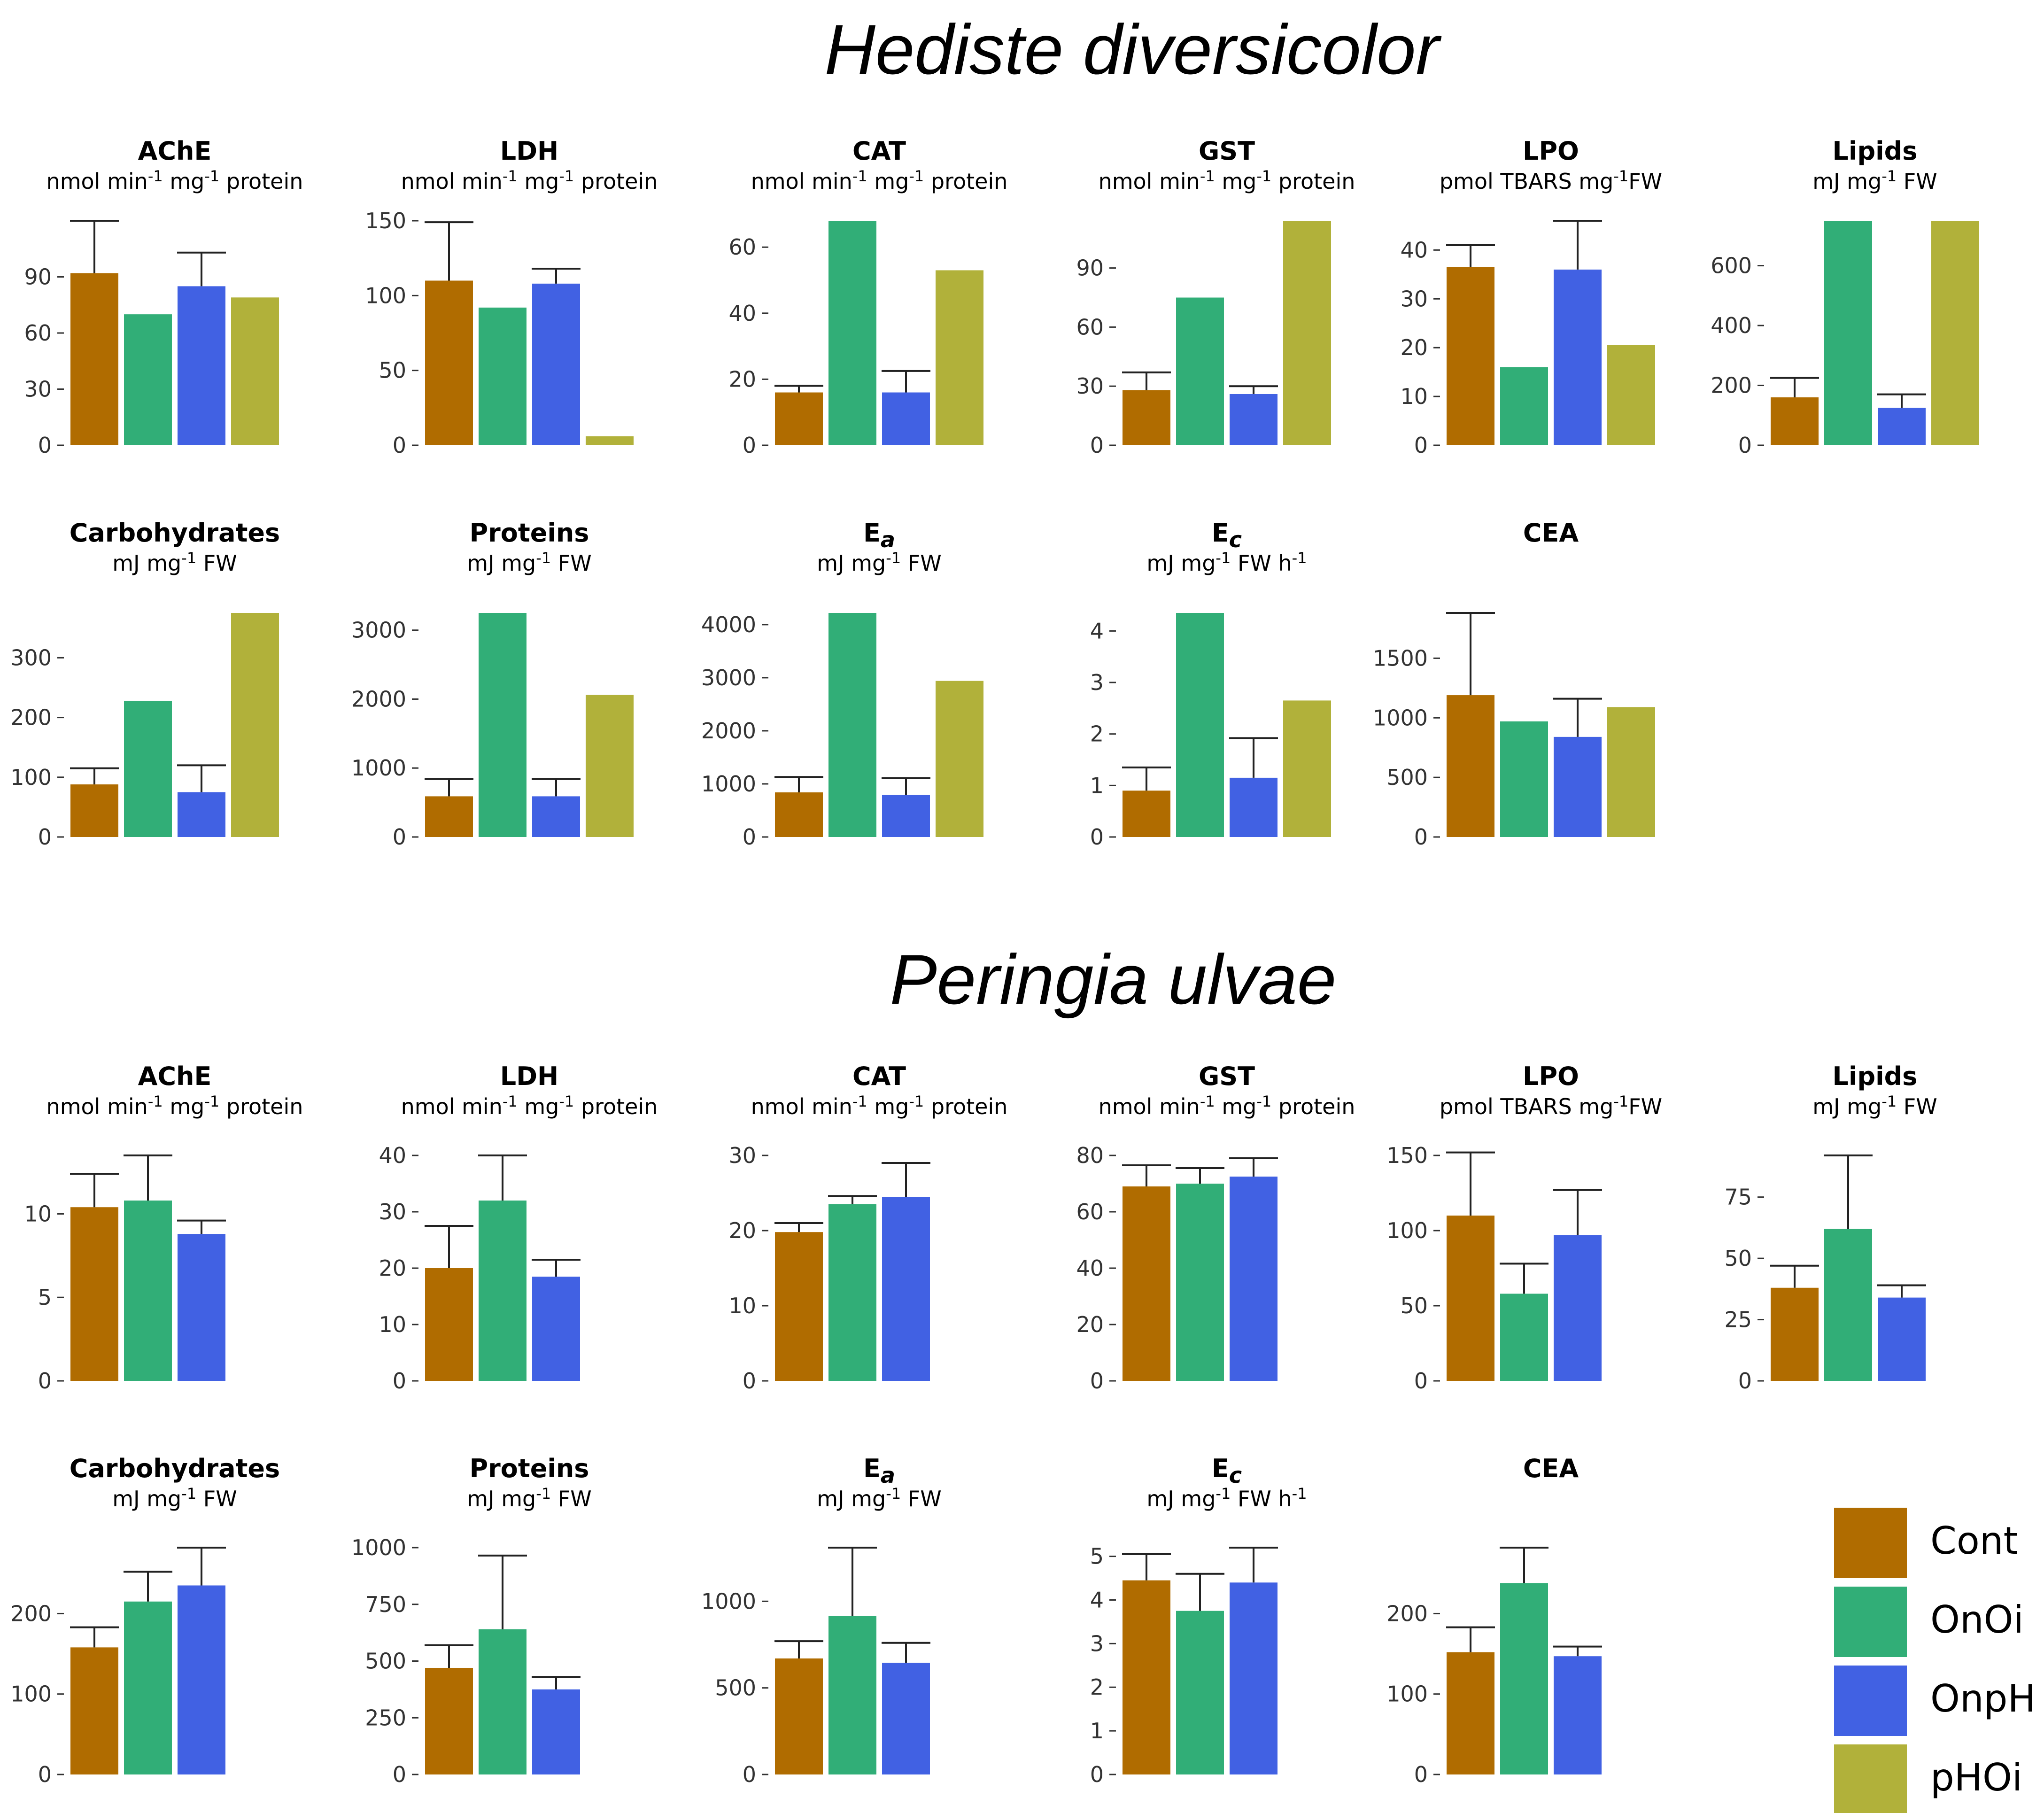 The height and width of the screenshot is (1813, 2044). Describe the element at coordinates (1870, 1622) in the screenshot. I see `legend-swatch-onoi` at that location.